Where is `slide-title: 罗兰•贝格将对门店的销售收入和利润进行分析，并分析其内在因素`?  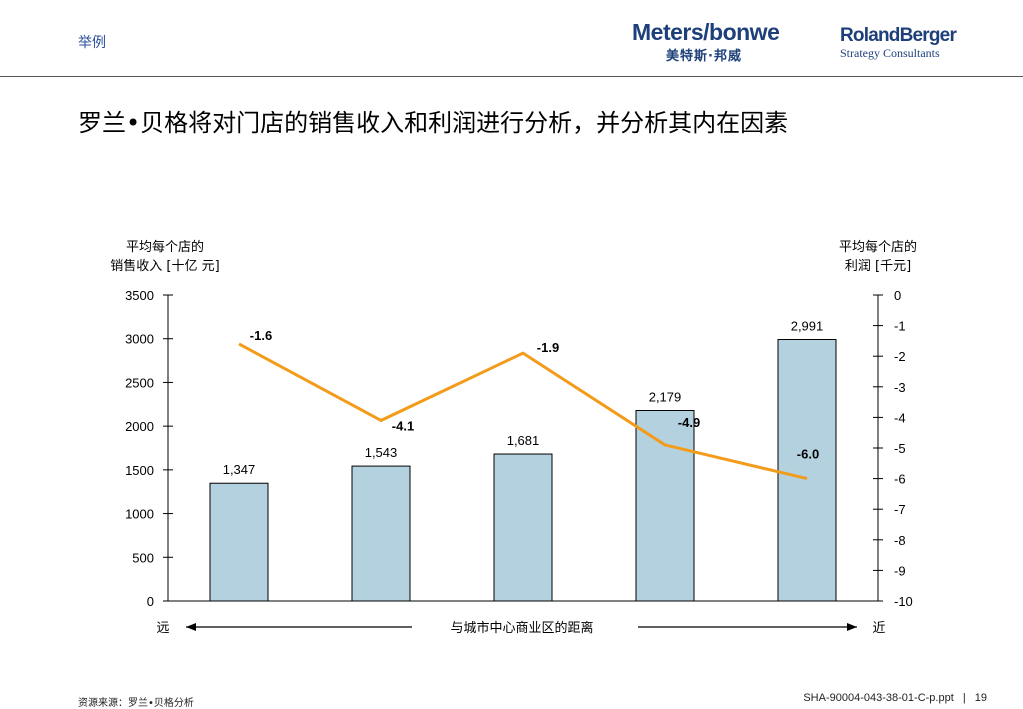
slide-title: 罗兰•贝格将对门店的销售收入和利润进行分析，并分析其内在因素 is located at coordinates (433, 123).